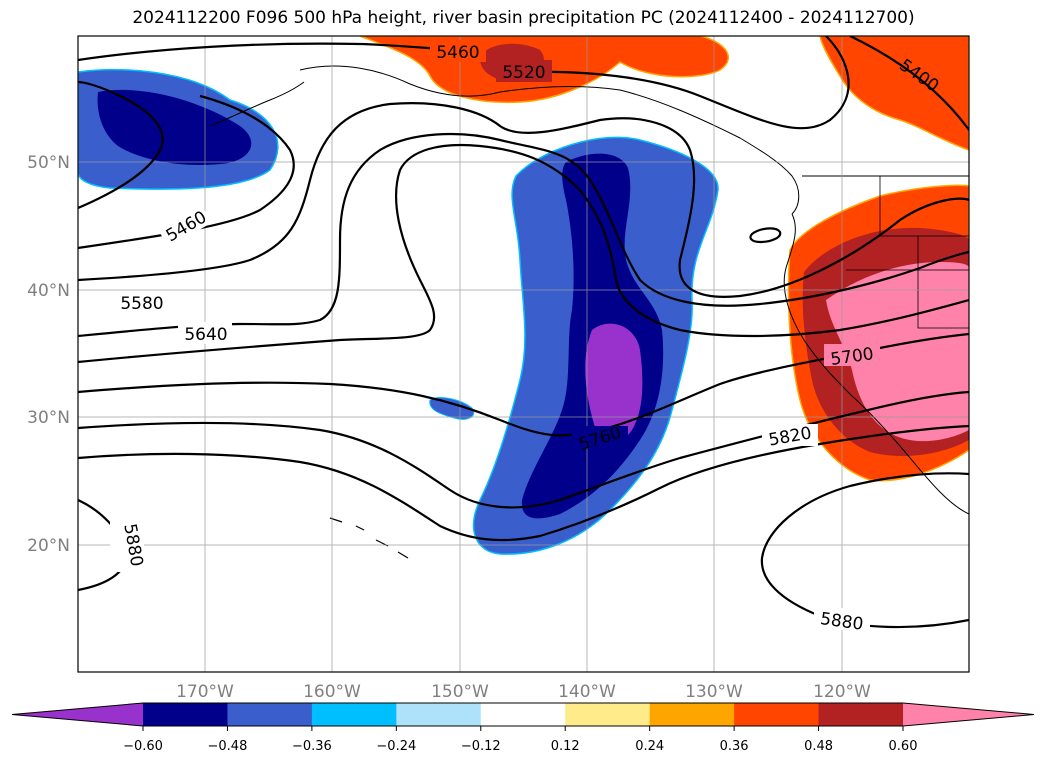 This screenshot has width=1047, height=765. I want to click on coastline-west, so click(876, 364).